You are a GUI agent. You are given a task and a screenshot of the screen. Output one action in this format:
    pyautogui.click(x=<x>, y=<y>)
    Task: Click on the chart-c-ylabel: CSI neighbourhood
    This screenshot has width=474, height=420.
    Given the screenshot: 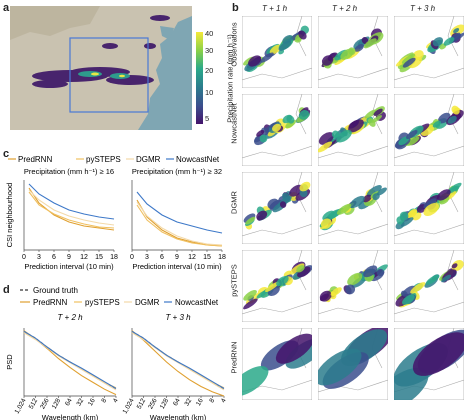 What is the action you would take?
    pyautogui.click(x=9, y=215)
    